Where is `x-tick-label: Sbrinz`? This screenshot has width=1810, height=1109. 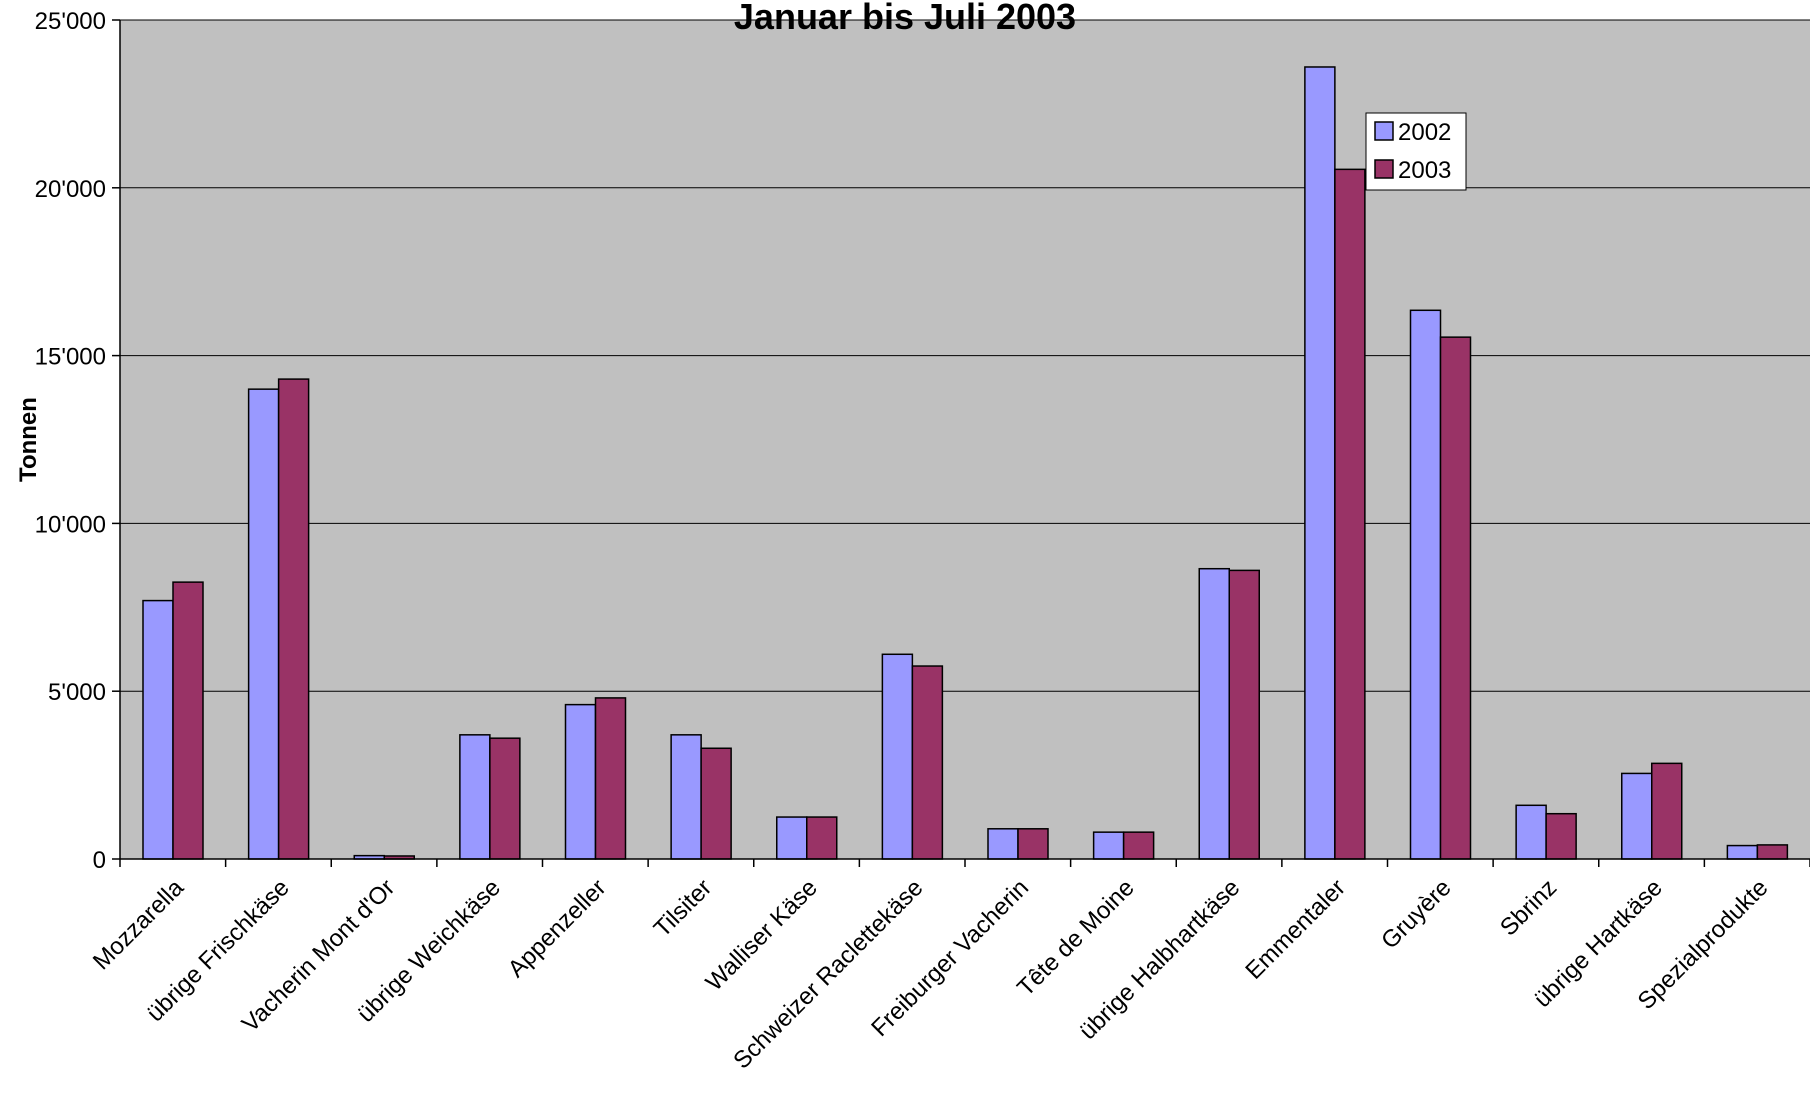
x-tick-label: Sbrinz is located at coordinates (1528, 907).